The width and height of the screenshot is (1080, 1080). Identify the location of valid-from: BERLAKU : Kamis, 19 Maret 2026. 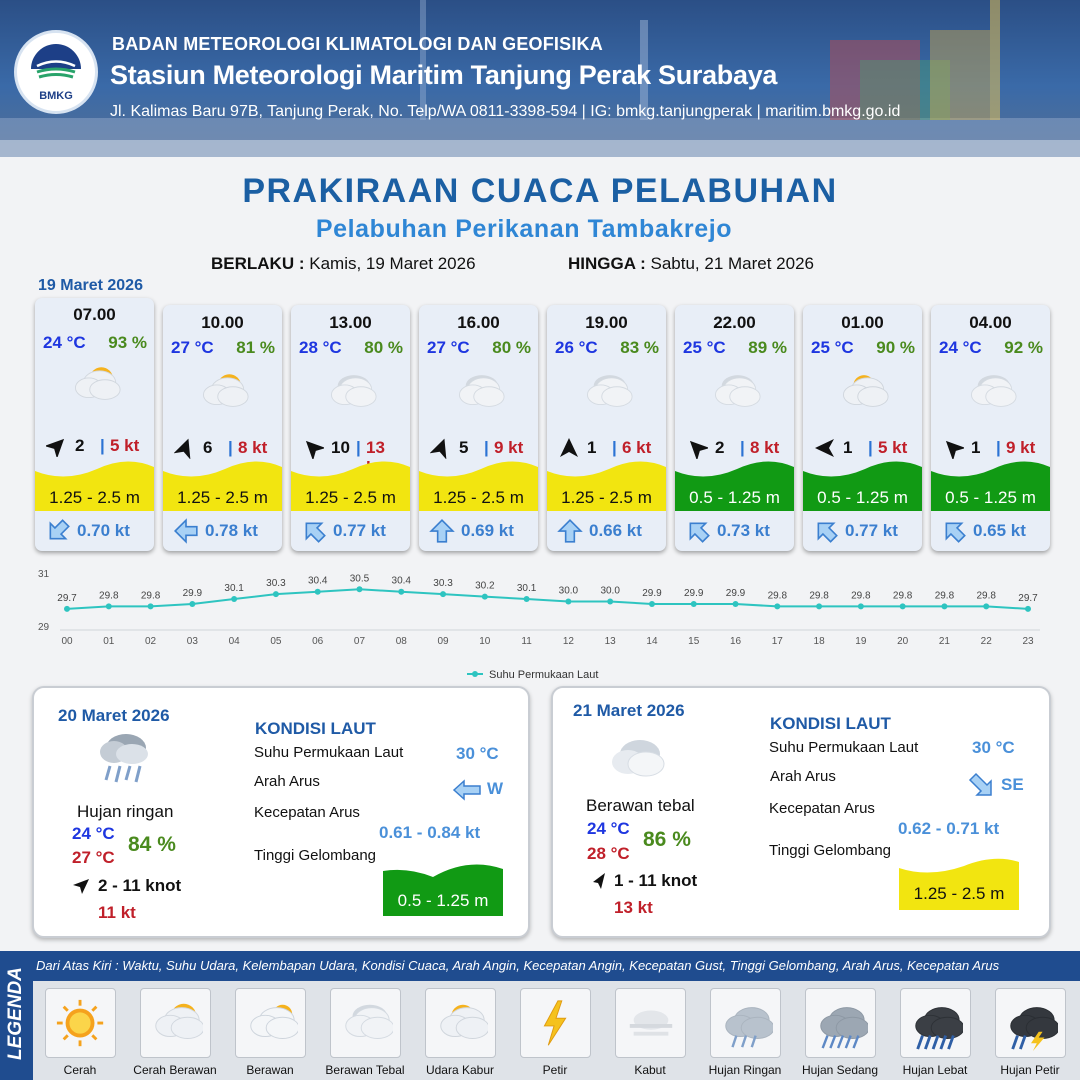
(343, 264).